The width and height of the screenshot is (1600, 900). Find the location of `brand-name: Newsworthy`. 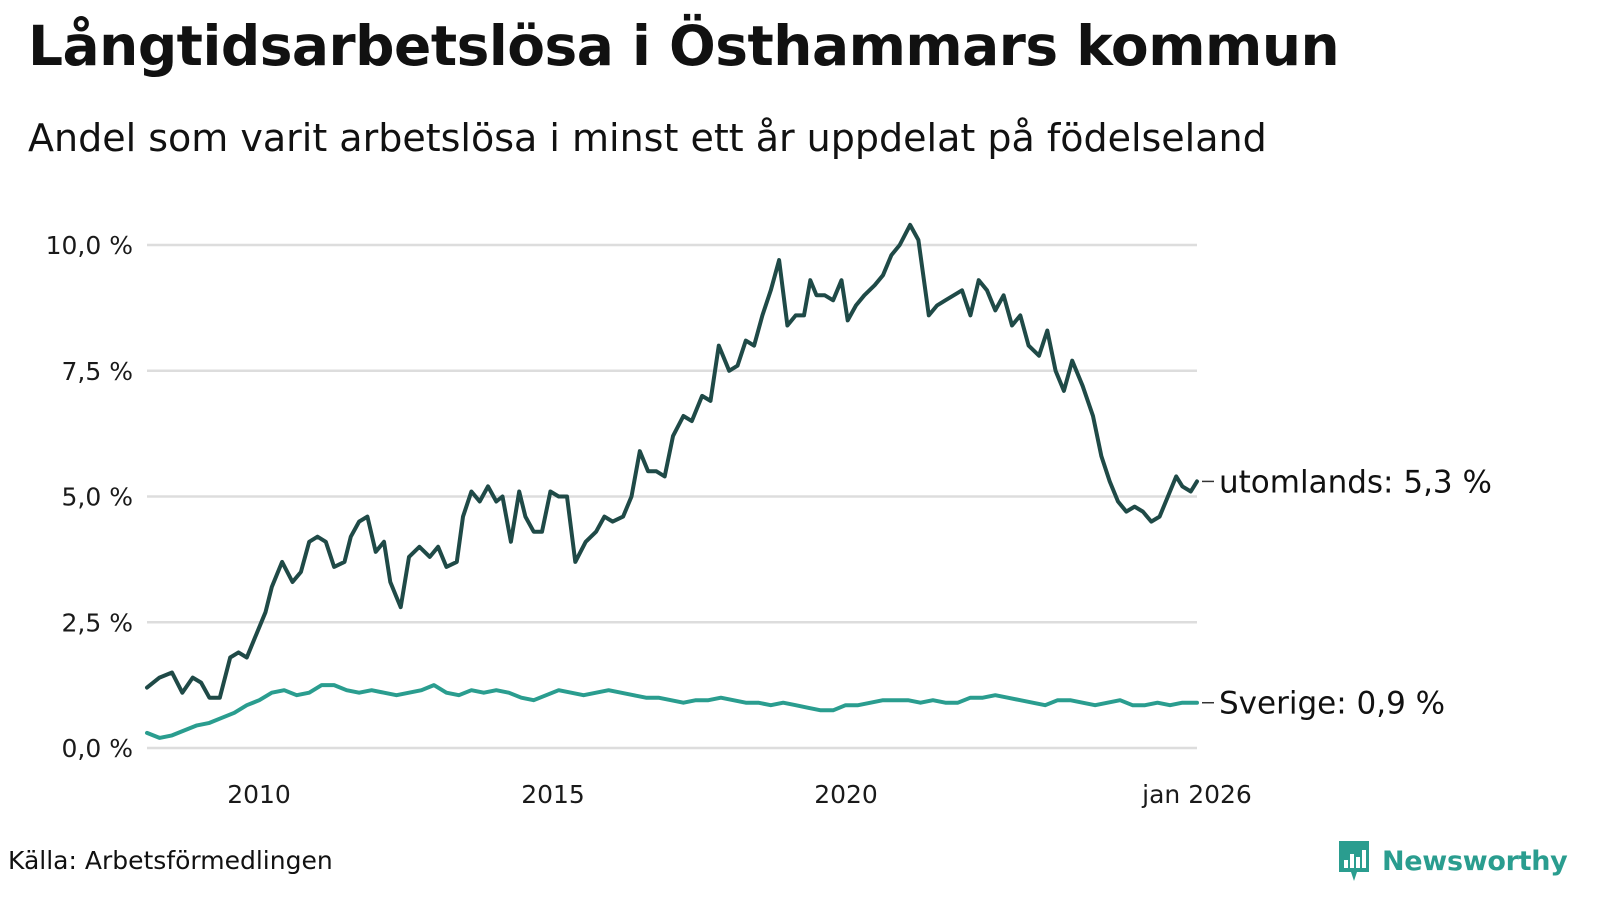

brand-name: Newsworthy is located at coordinates (1475, 861).